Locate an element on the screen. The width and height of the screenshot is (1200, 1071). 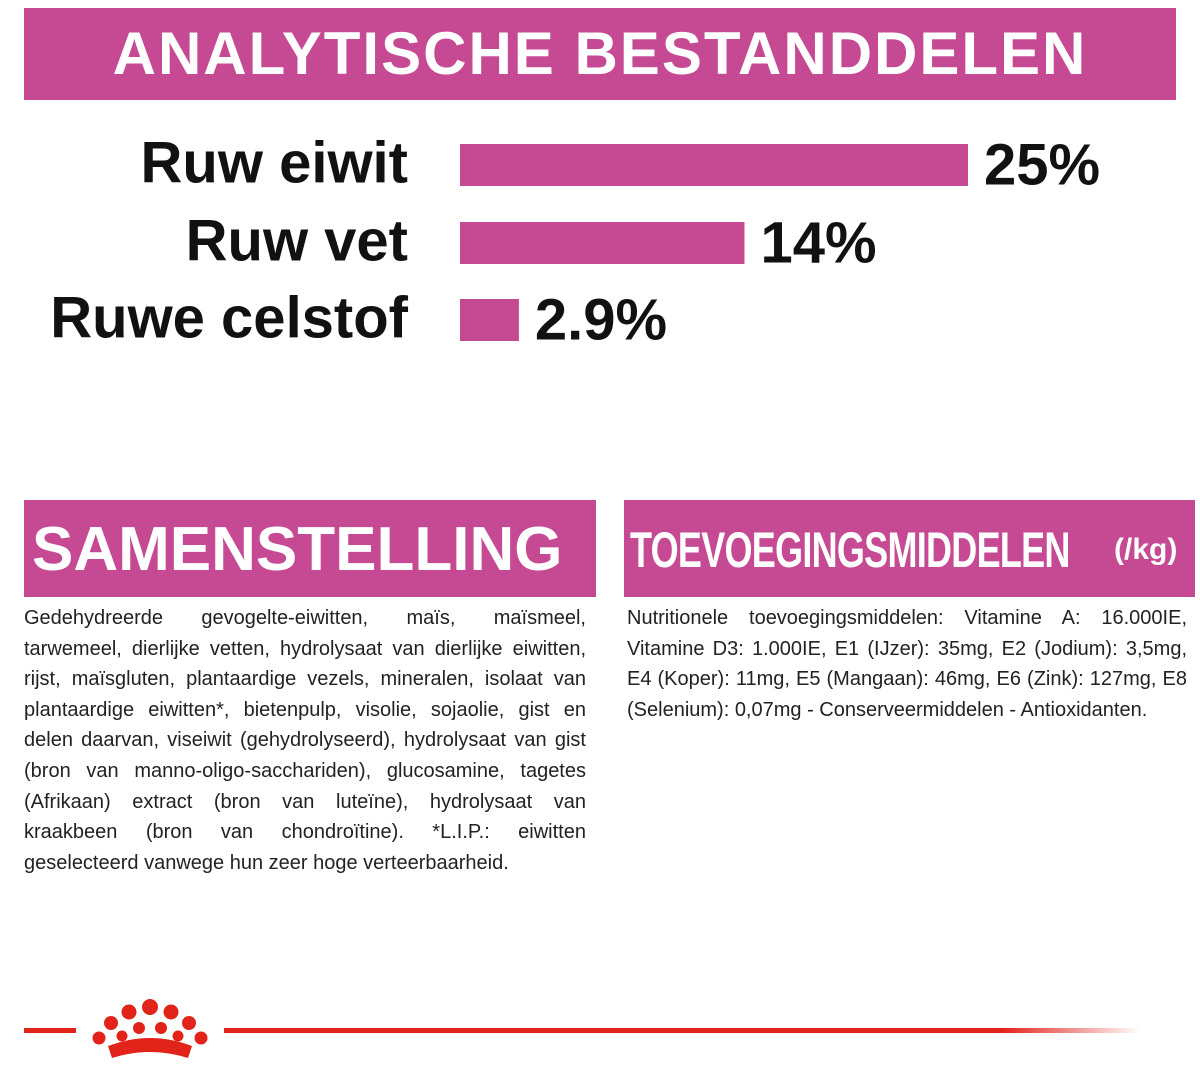
category-label: Ruwe celstof is located at coordinates (229, 317).